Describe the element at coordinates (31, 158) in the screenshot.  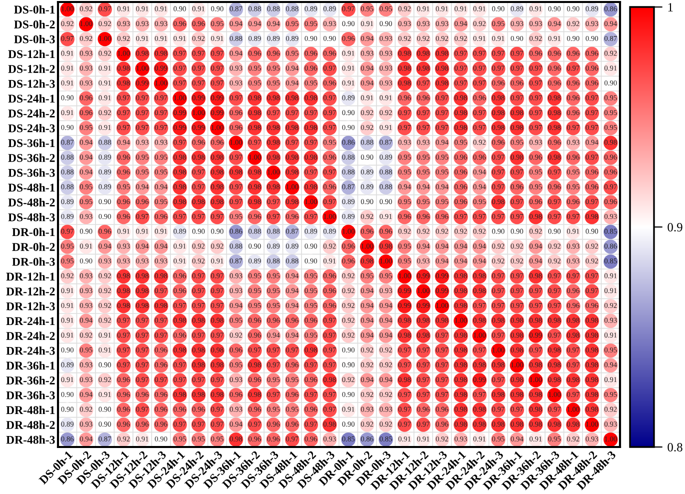
I see `y-tick-label: DS-36h-2` at that location.